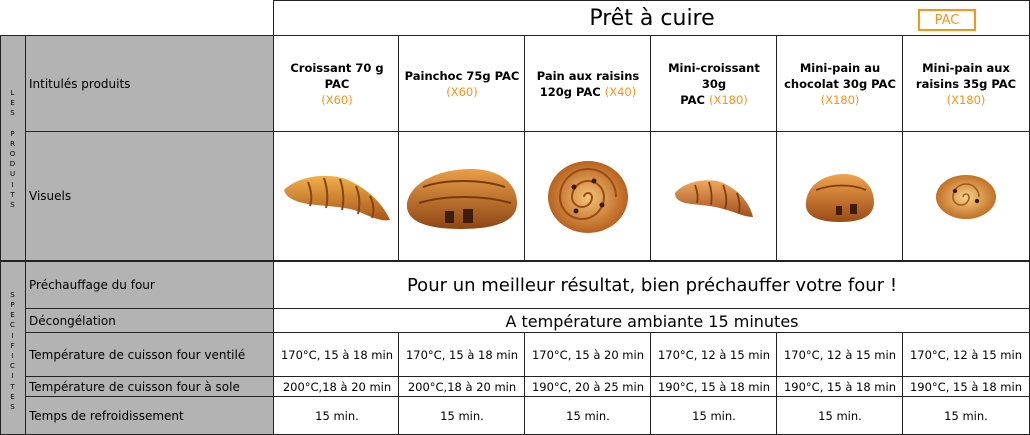 Image resolution: width=1030 pixels, height=435 pixels. I want to click on section-produits-letter: R, so click(12, 143).